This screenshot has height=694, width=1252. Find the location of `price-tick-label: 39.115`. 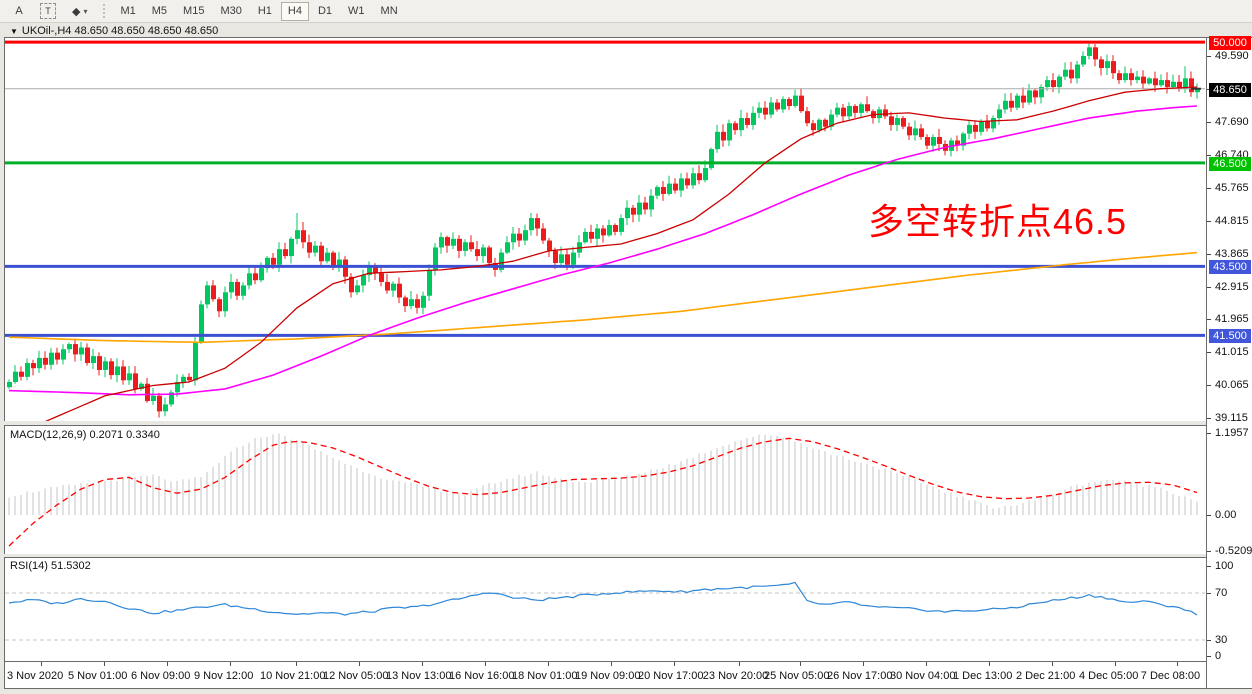

price-tick-label: 39.115 is located at coordinates (1231, 417).